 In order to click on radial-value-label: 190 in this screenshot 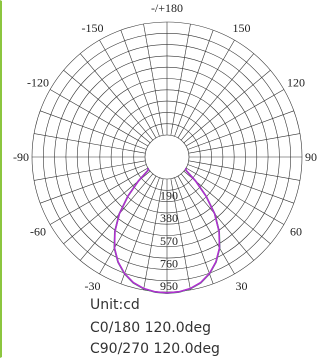, I will do `click(169, 196)`.